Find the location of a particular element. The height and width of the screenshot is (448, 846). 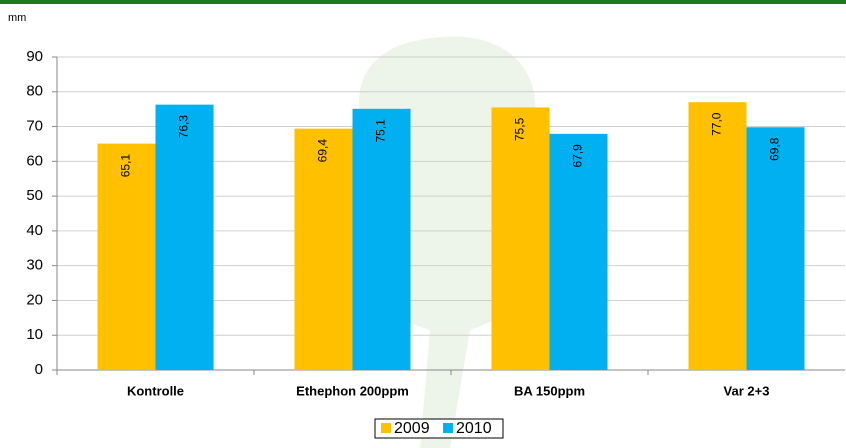

x-tick-label: Kontrolle is located at coordinates (155, 390).